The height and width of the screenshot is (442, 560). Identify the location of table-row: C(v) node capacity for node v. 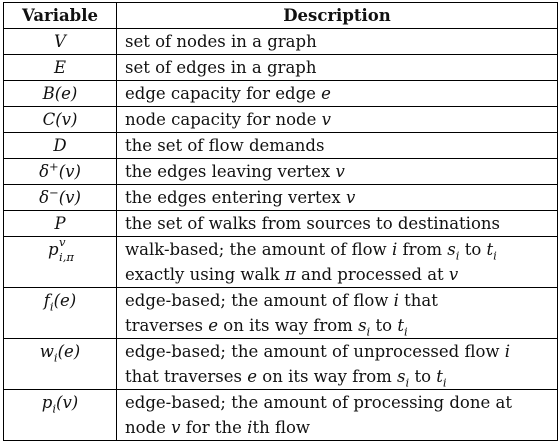
(280, 119).